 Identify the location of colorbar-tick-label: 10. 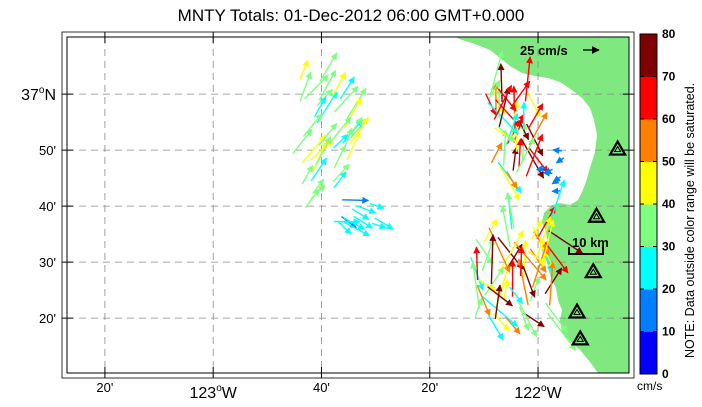
(669, 332).